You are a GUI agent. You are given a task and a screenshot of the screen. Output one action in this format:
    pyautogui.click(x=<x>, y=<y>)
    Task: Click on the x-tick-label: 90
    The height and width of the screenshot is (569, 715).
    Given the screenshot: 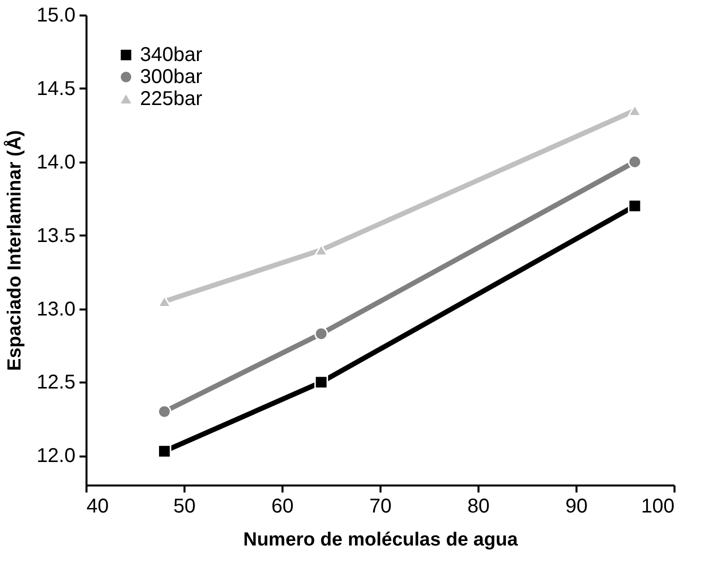 What is the action you would take?
    pyautogui.click(x=576, y=507)
    